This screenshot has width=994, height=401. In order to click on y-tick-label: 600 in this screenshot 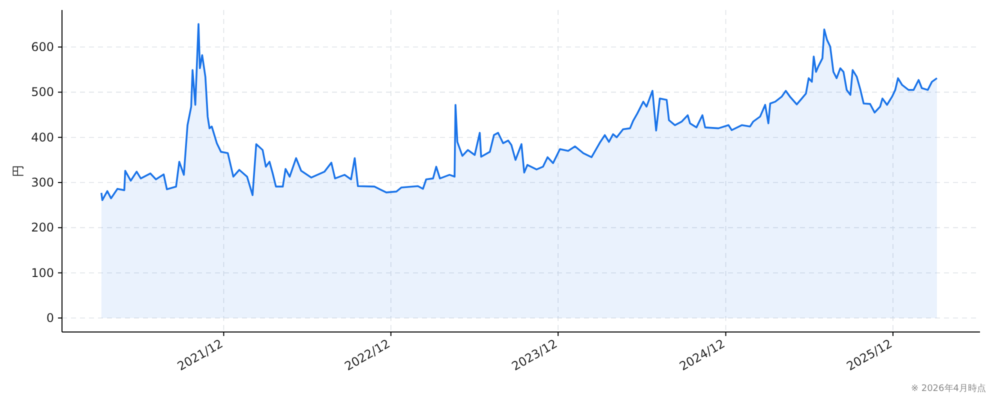, I will do `click(42, 47)`.